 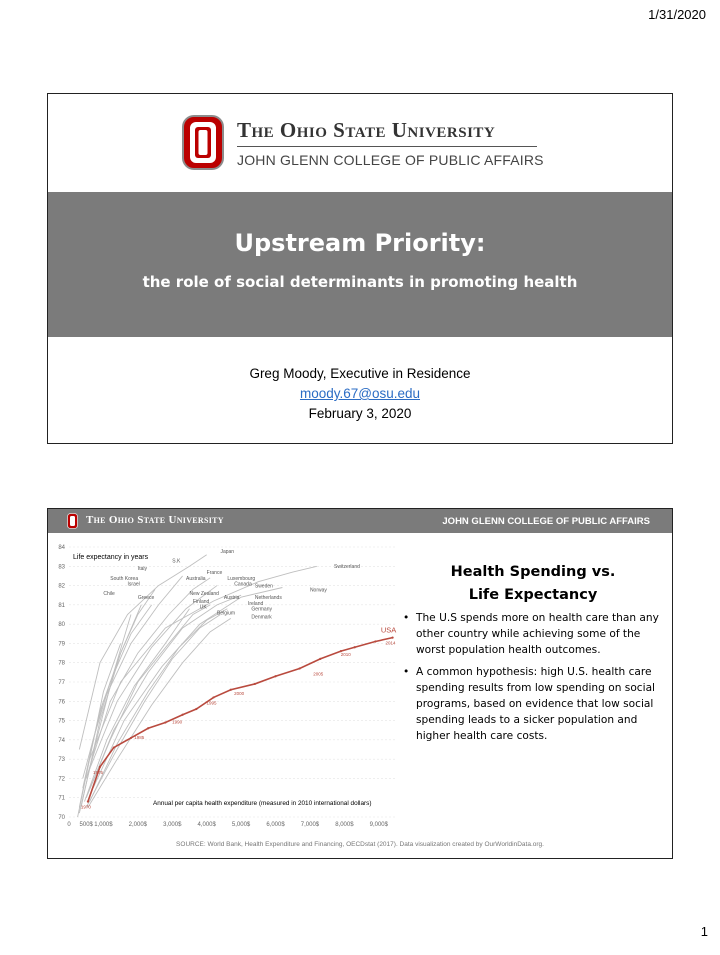 What do you see at coordinates (533, 595) in the screenshot?
I see `heading-line-2: Life Expectancy` at bounding box center [533, 595].